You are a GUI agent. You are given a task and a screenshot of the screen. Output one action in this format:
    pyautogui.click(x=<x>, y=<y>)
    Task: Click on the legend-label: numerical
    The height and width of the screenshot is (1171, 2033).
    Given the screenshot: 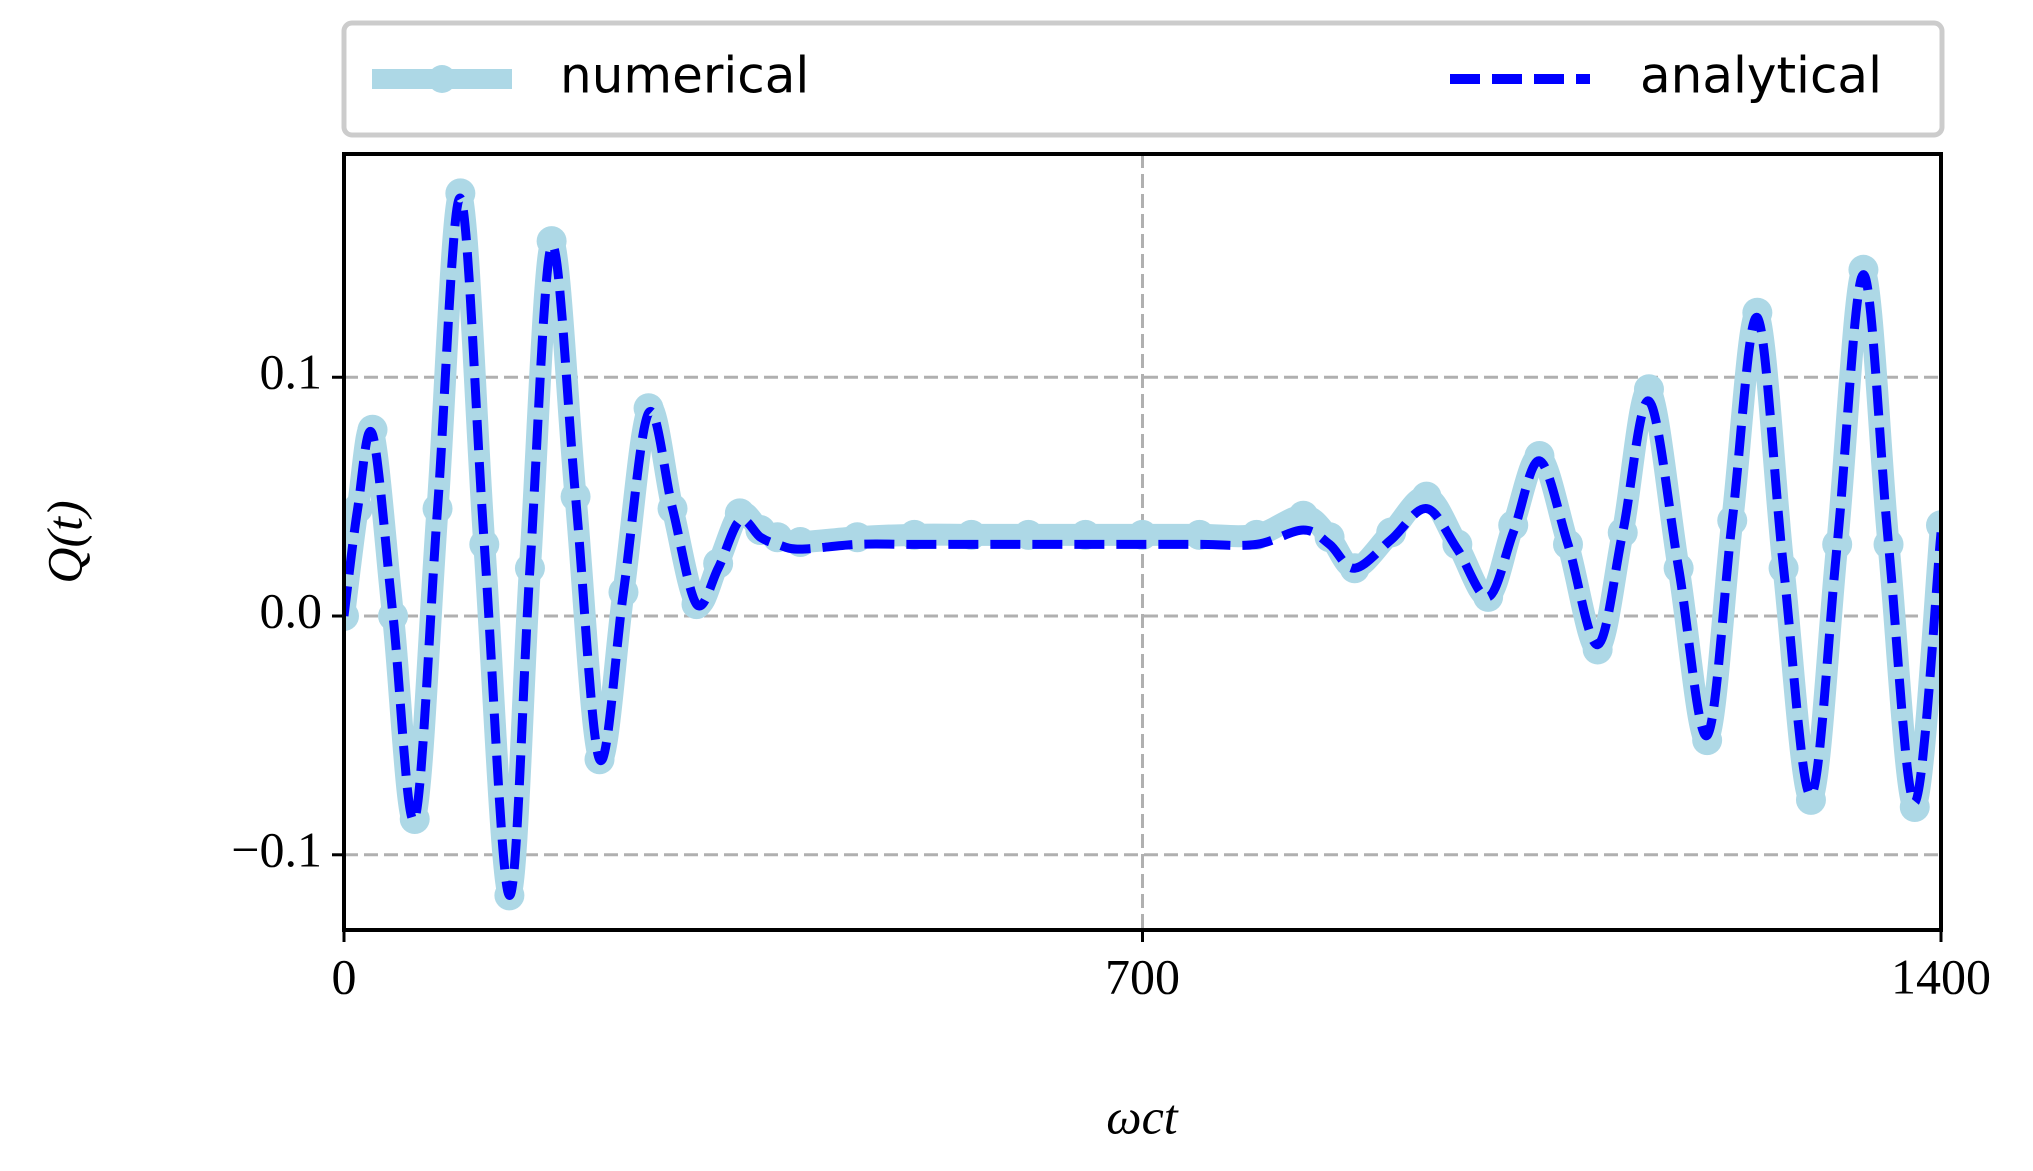 What is the action you would take?
    pyautogui.click(x=684, y=76)
    